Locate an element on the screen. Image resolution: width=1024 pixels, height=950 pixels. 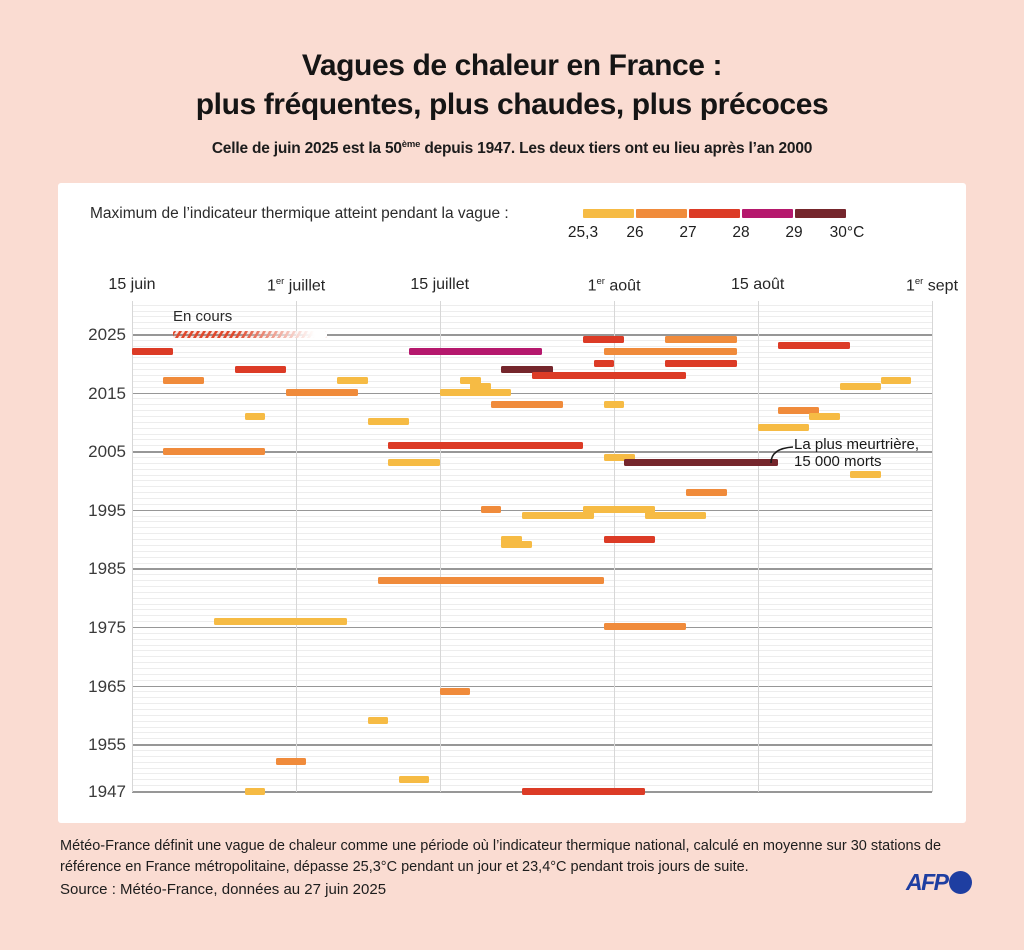
x-axis-label: 1er août is located at coordinates (614, 285).